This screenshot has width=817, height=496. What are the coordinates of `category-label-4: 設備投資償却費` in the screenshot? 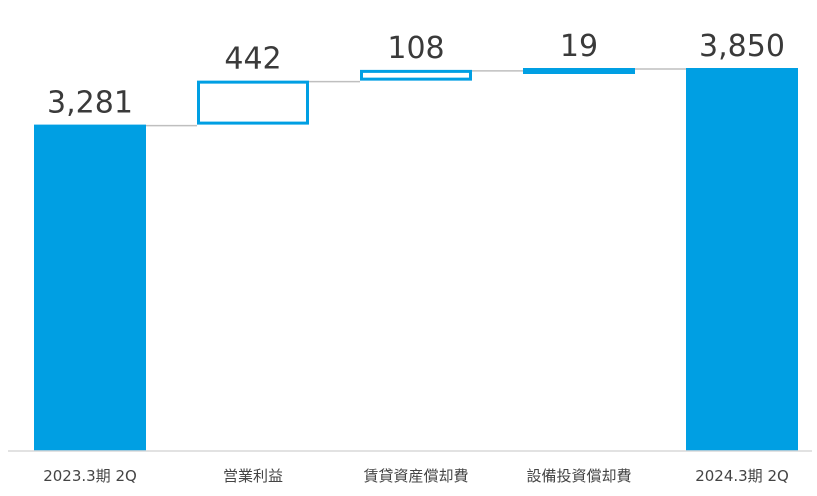 It's located at (578, 476).